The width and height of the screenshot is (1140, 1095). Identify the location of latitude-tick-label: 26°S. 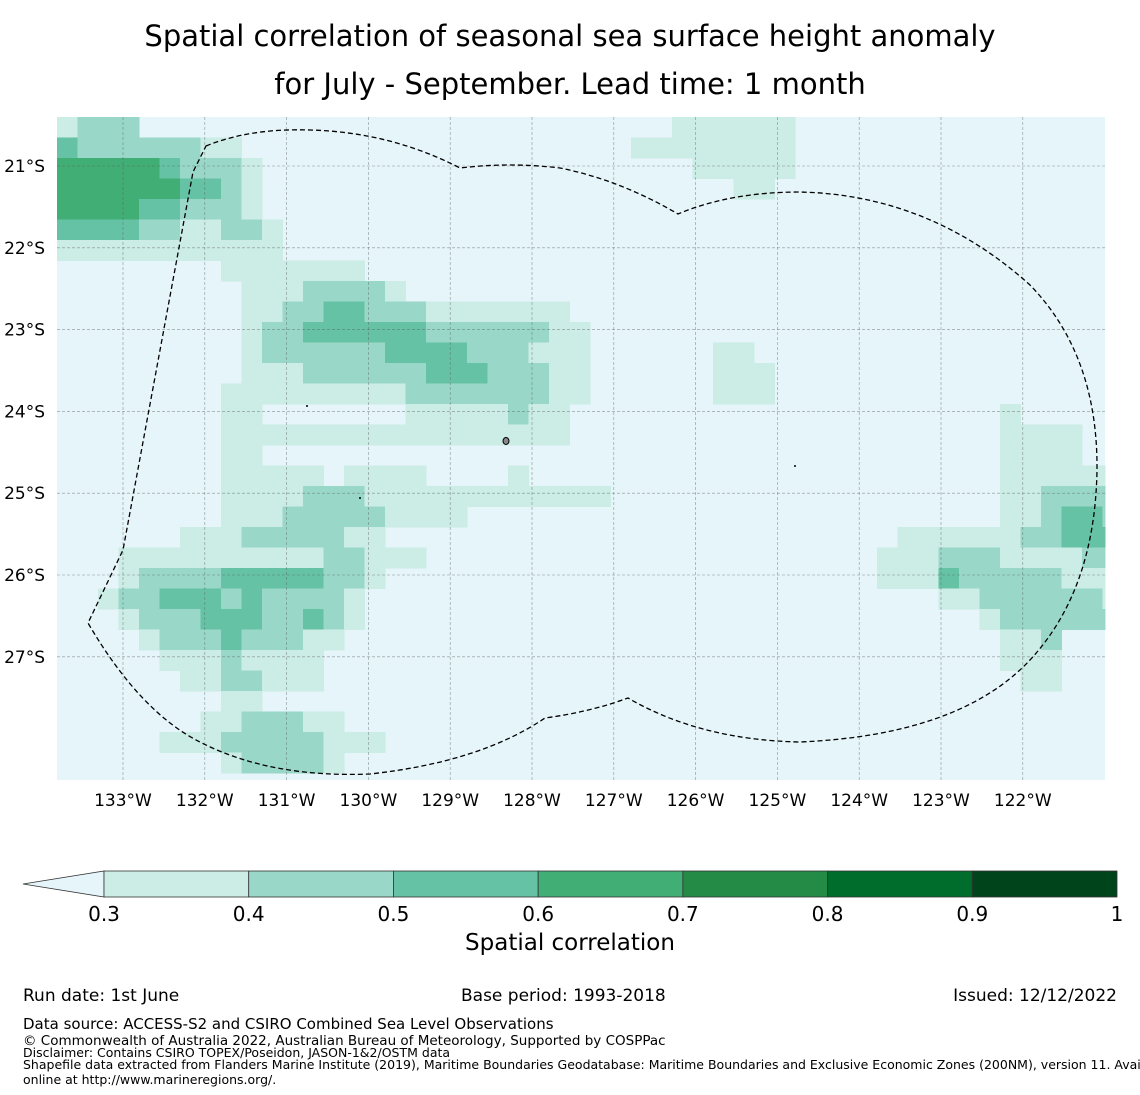
(24, 576).